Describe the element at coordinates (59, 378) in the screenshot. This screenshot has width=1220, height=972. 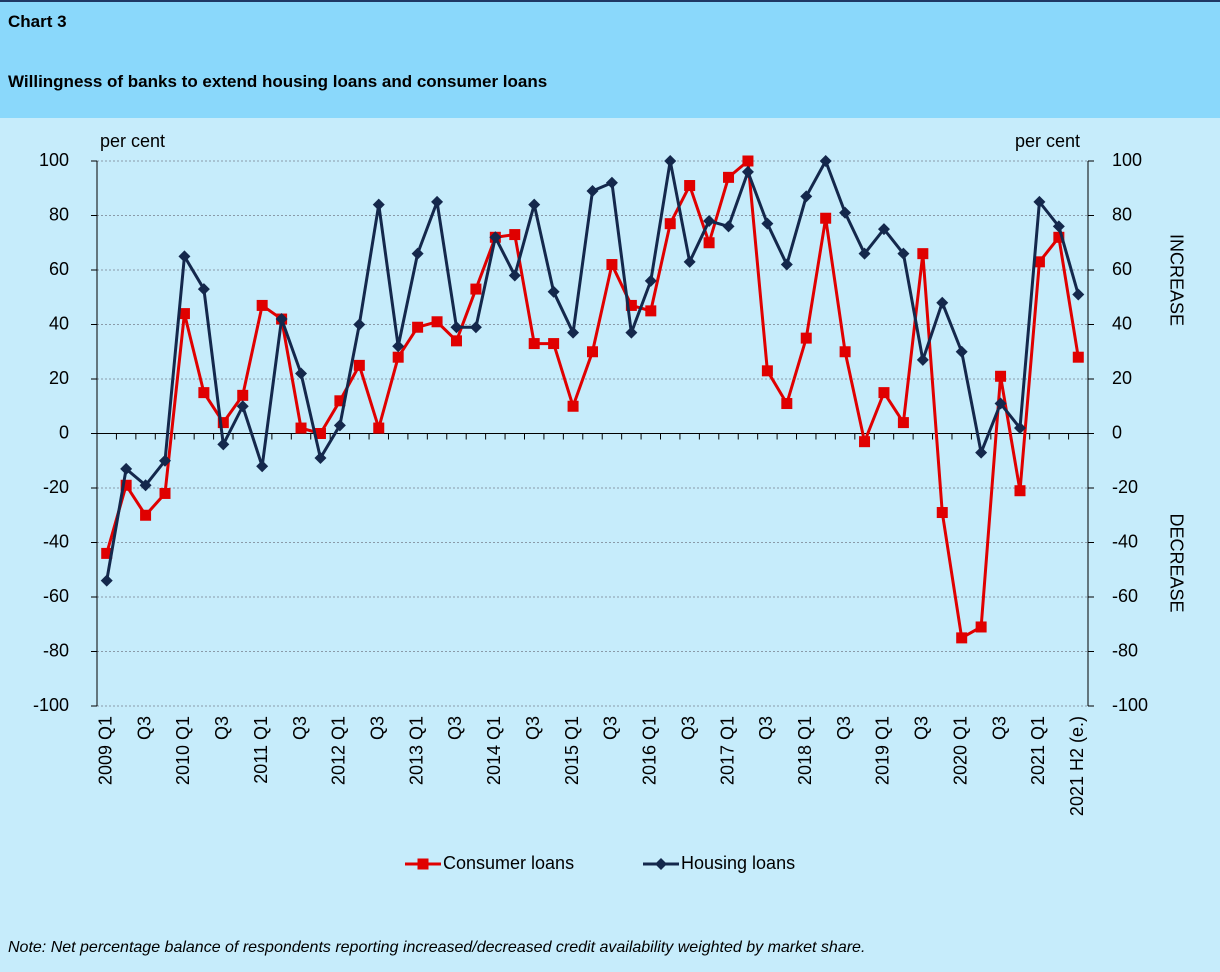
I see `y-tick-label: 20` at that location.